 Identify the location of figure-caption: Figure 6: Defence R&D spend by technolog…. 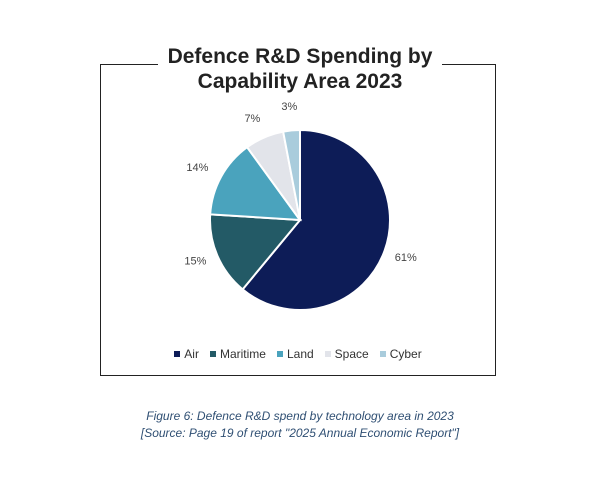
(300, 416).